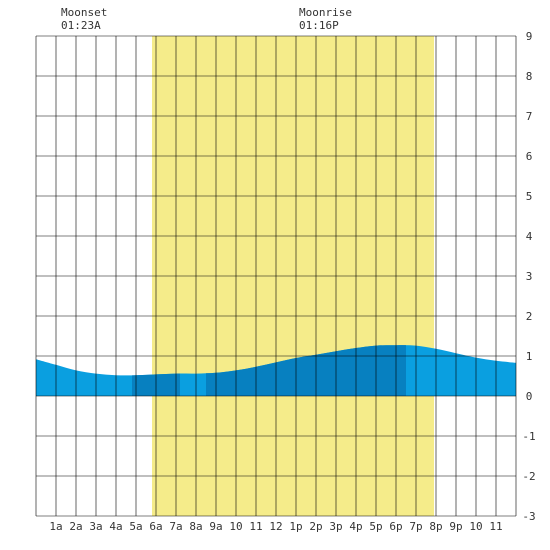 This screenshot has height=550, width=550. Describe the element at coordinates (529, 76) in the screenshot. I see `y-tick-label: 8` at that location.